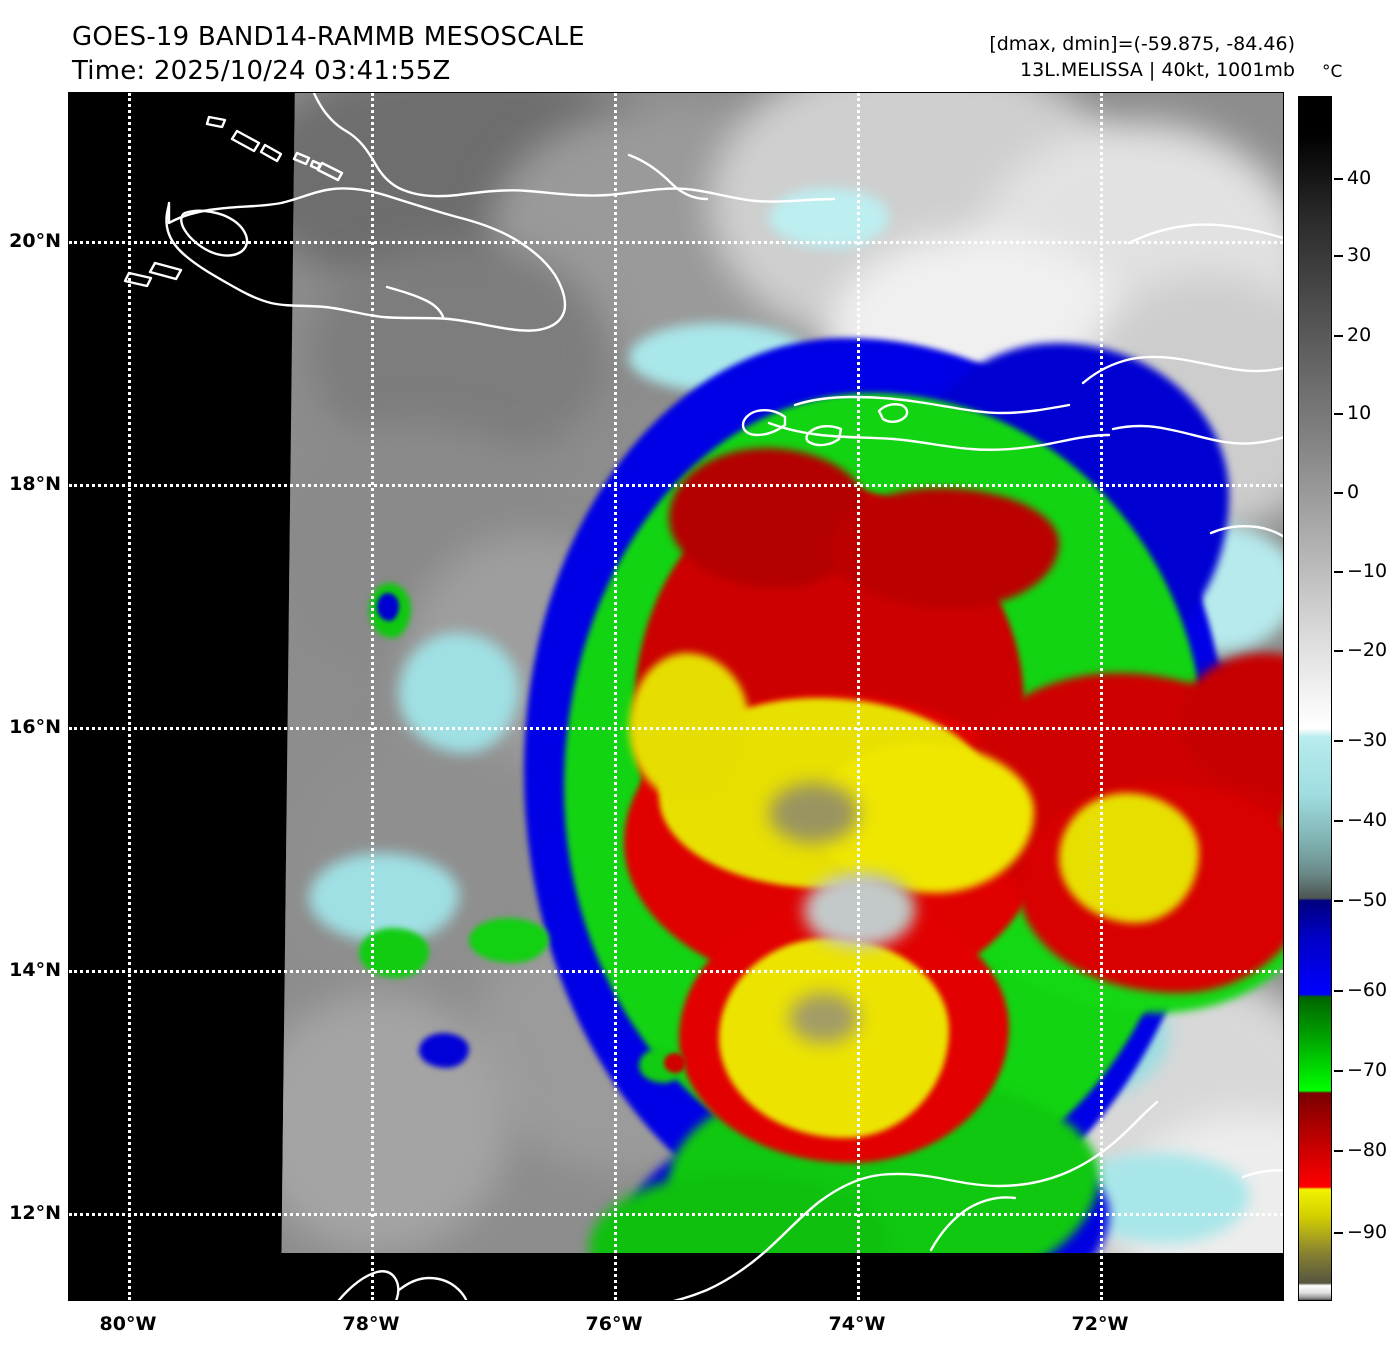 The width and height of the screenshot is (1390, 1359). I want to click on timestamp-label: Time: 2025/10/24 03:41:55Z, so click(261, 71).